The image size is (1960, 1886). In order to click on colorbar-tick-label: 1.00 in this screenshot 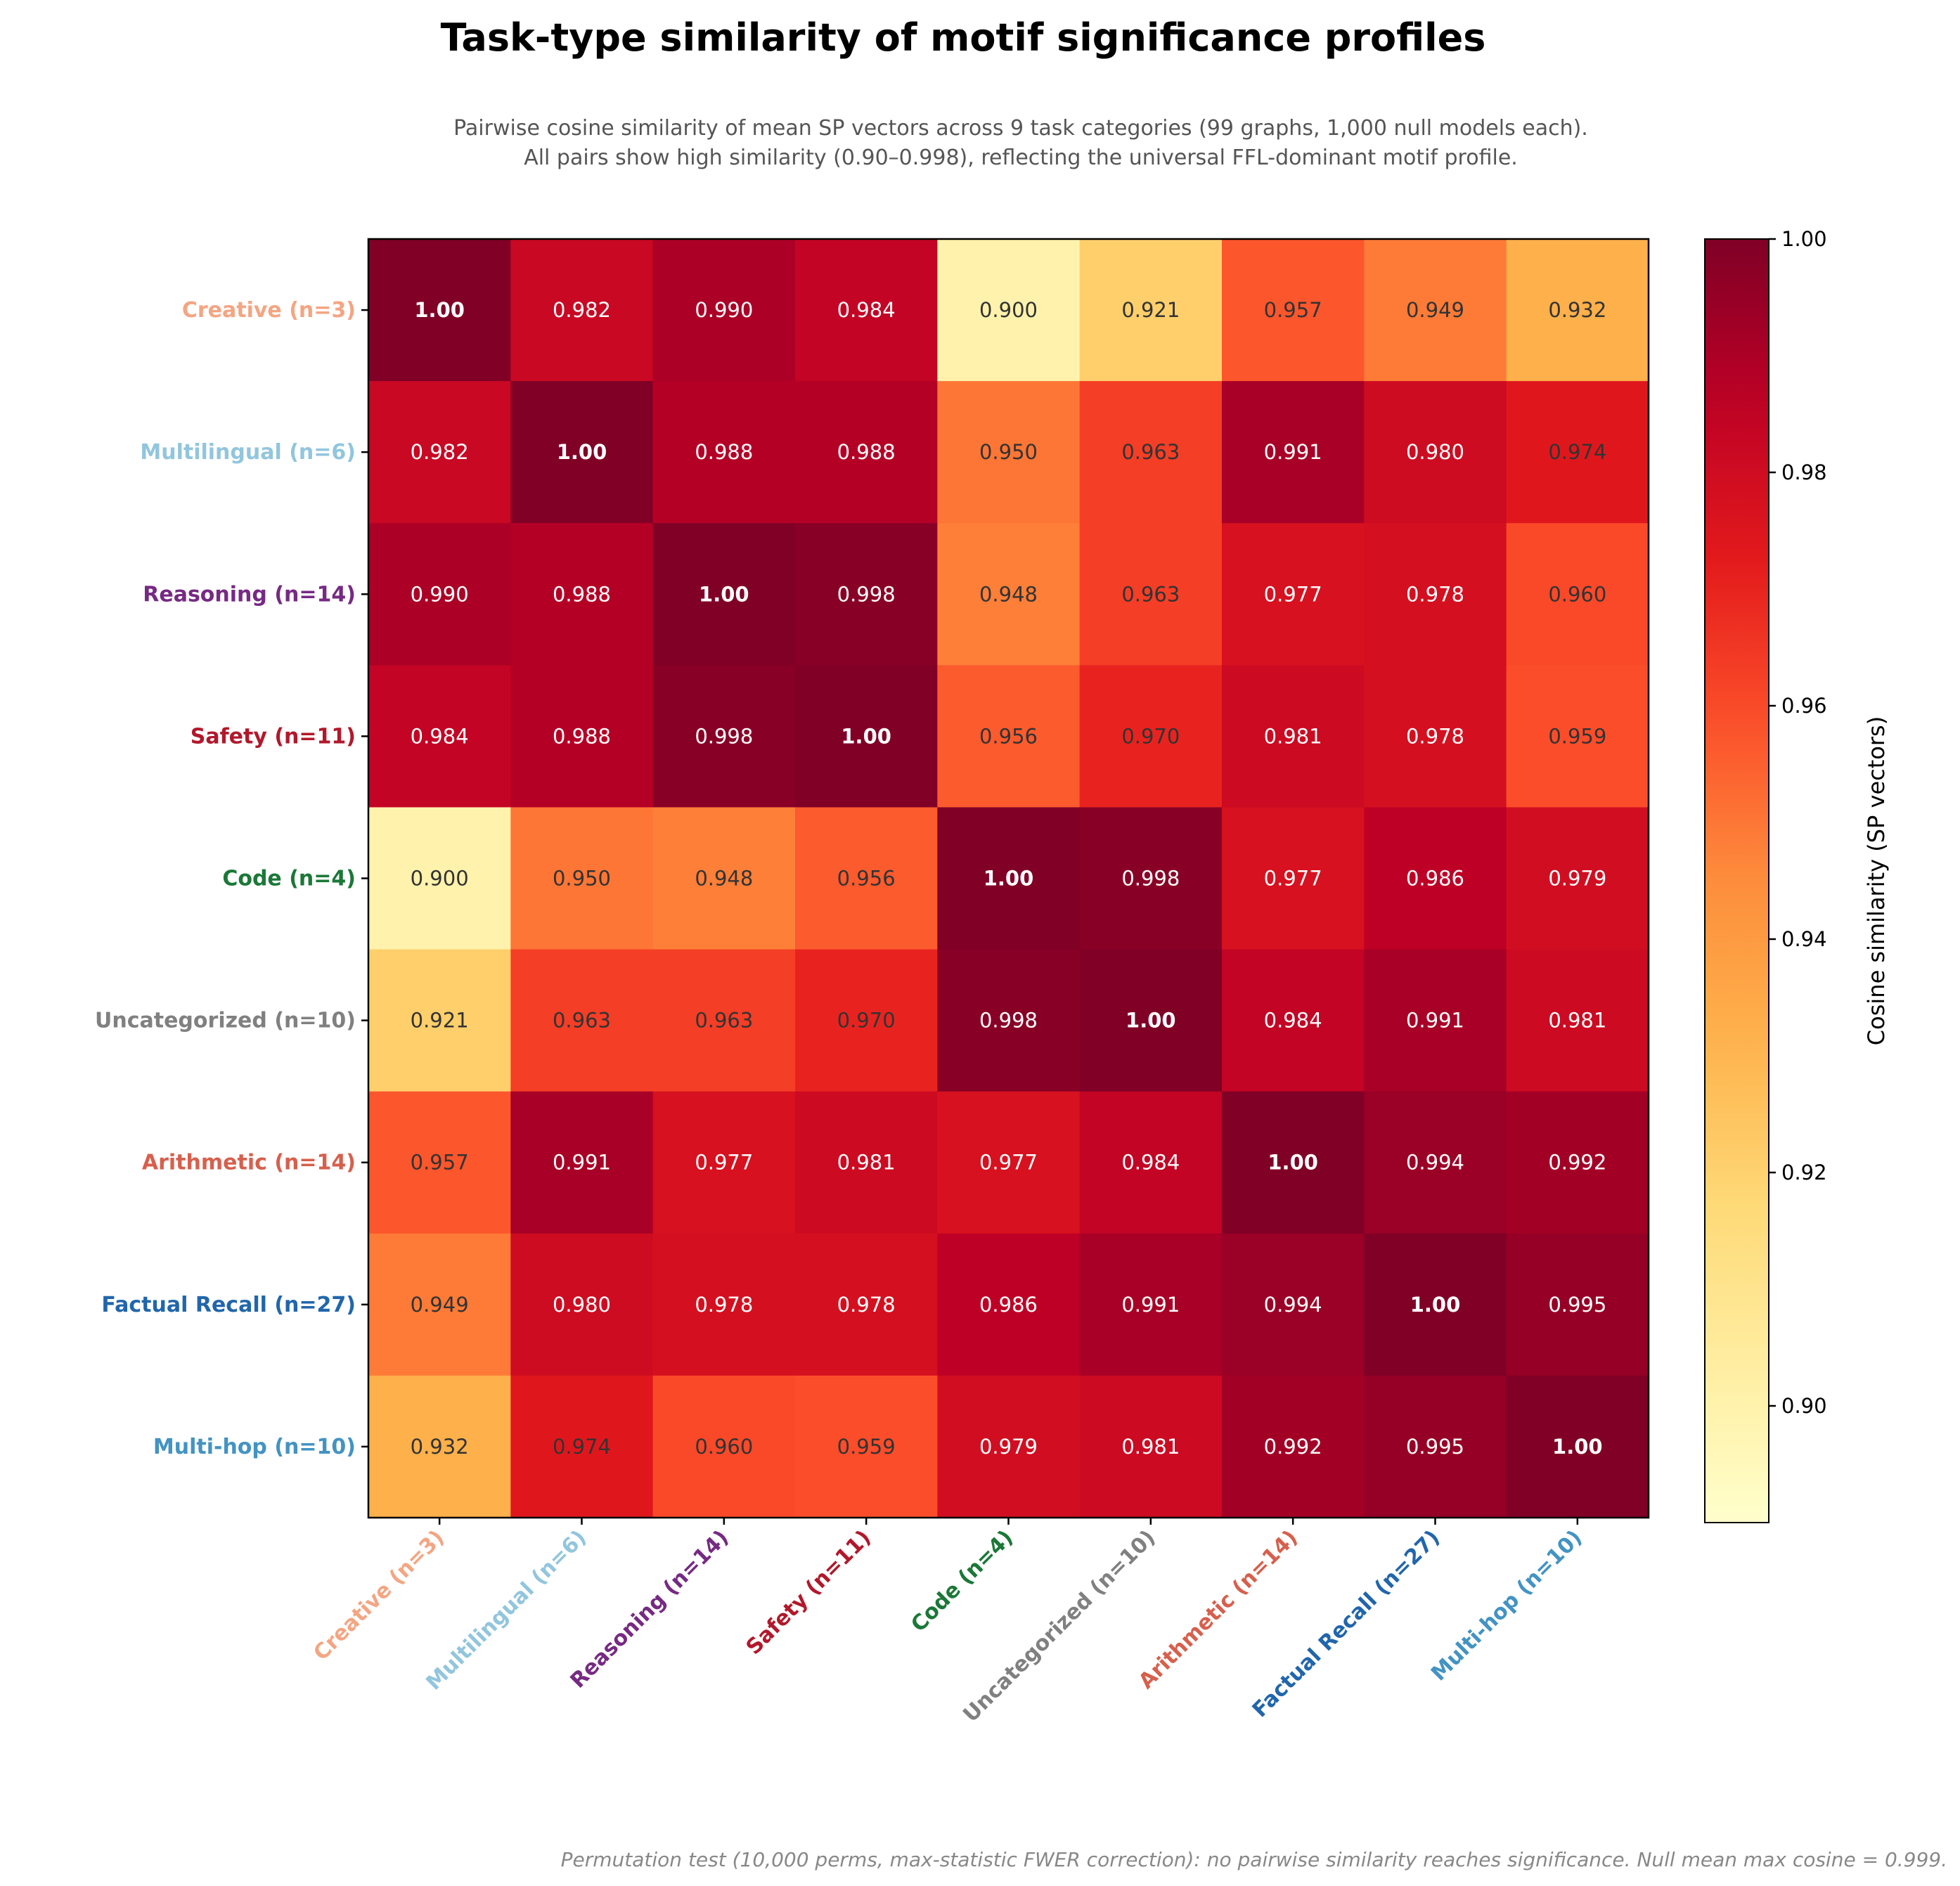, I will do `click(1804, 239)`.